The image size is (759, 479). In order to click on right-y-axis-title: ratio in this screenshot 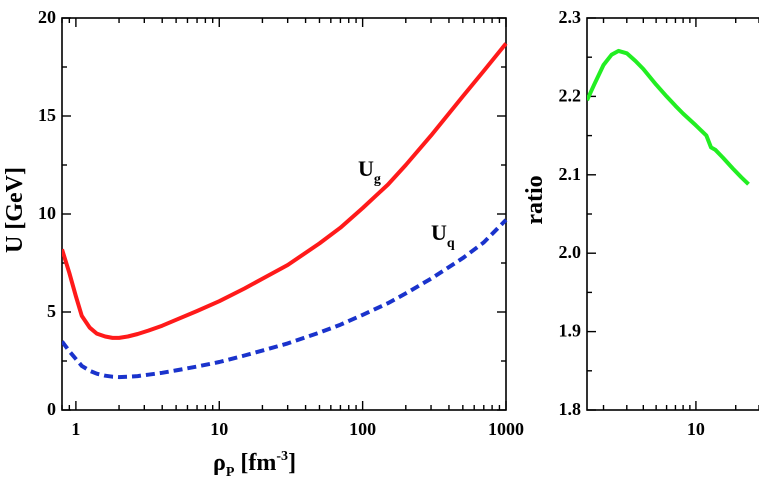, I will do `click(535, 199)`.